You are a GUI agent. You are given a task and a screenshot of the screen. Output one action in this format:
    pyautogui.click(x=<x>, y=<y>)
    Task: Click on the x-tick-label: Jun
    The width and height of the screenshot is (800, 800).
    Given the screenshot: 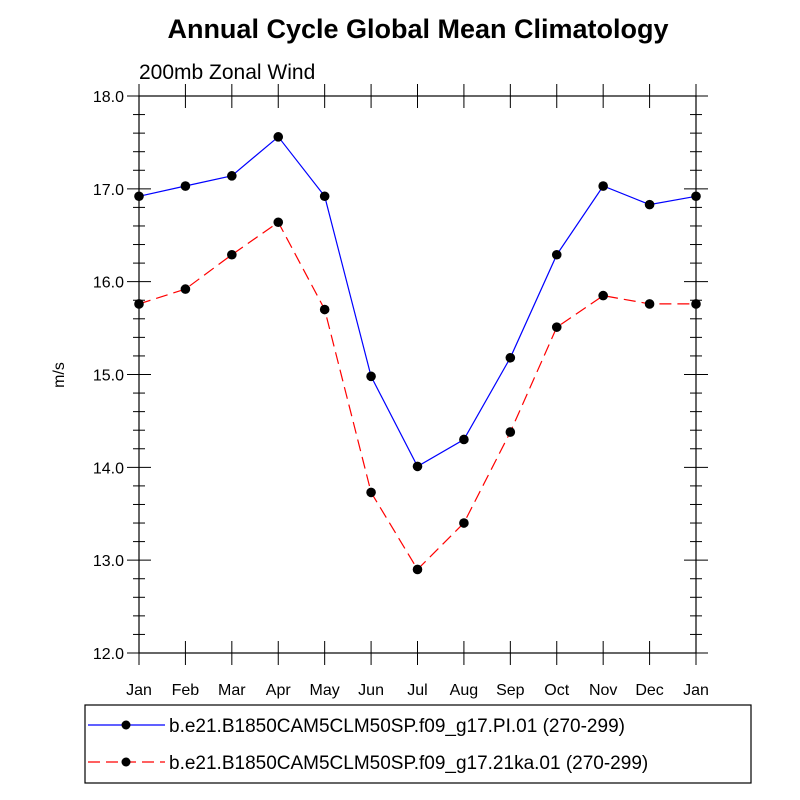 What is the action you would take?
    pyautogui.click(x=371, y=690)
    